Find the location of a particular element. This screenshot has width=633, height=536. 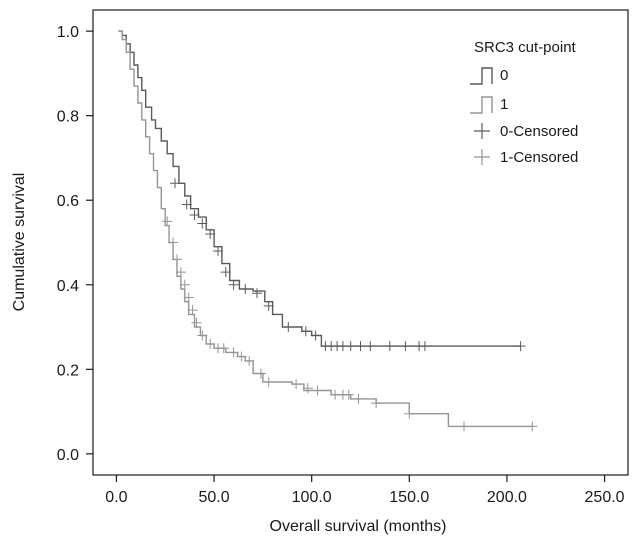

x-tick-label: 250.0 is located at coordinates (605, 497).